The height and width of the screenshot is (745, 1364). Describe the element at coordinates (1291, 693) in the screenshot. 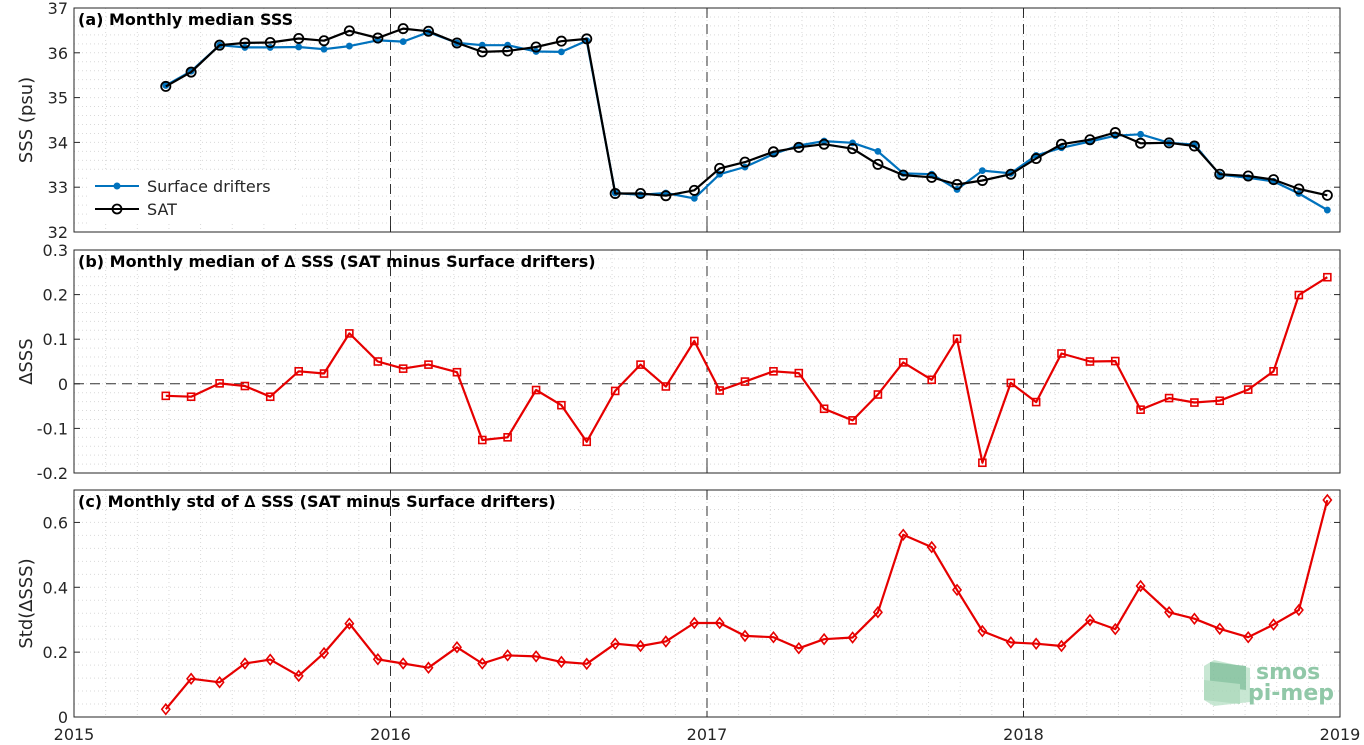

I see `logo-text-pi-mep: pi-mep` at that location.